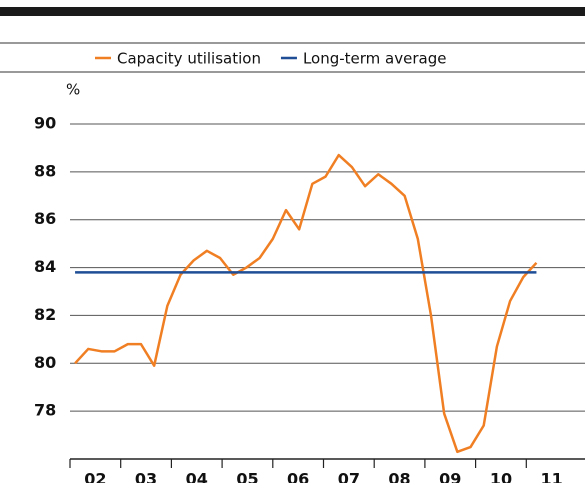  What do you see at coordinates (45, 410) in the screenshot?
I see `y-tick-label: 78` at bounding box center [45, 410].